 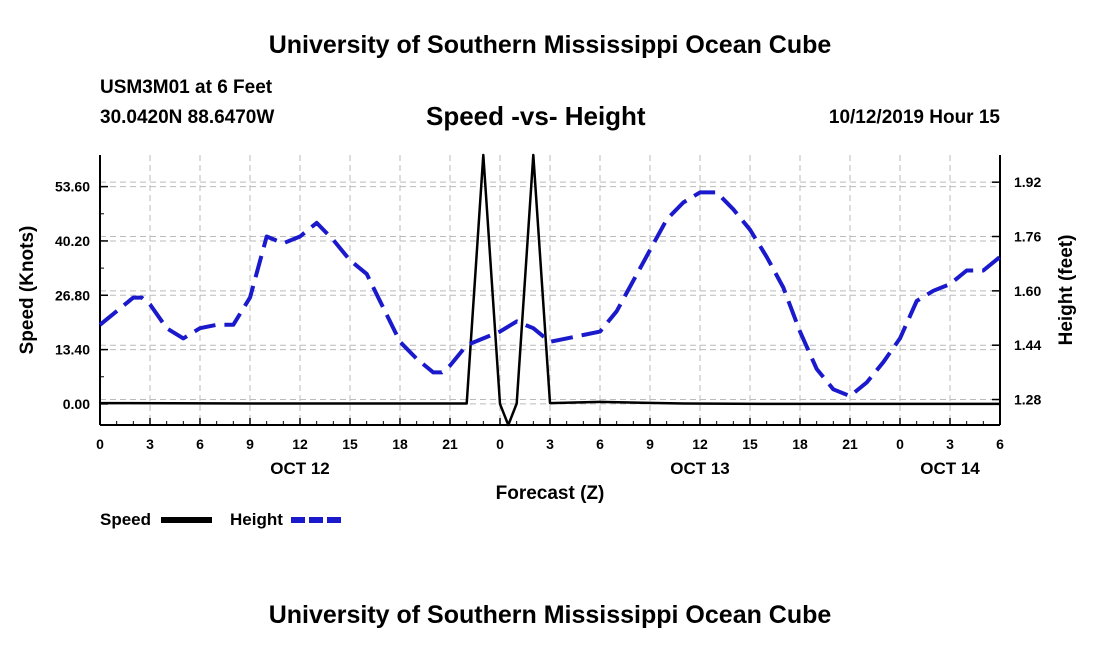 What do you see at coordinates (536, 116) in the screenshot?
I see `plot-title: Speed -vs- Height` at bounding box center [536, 116].